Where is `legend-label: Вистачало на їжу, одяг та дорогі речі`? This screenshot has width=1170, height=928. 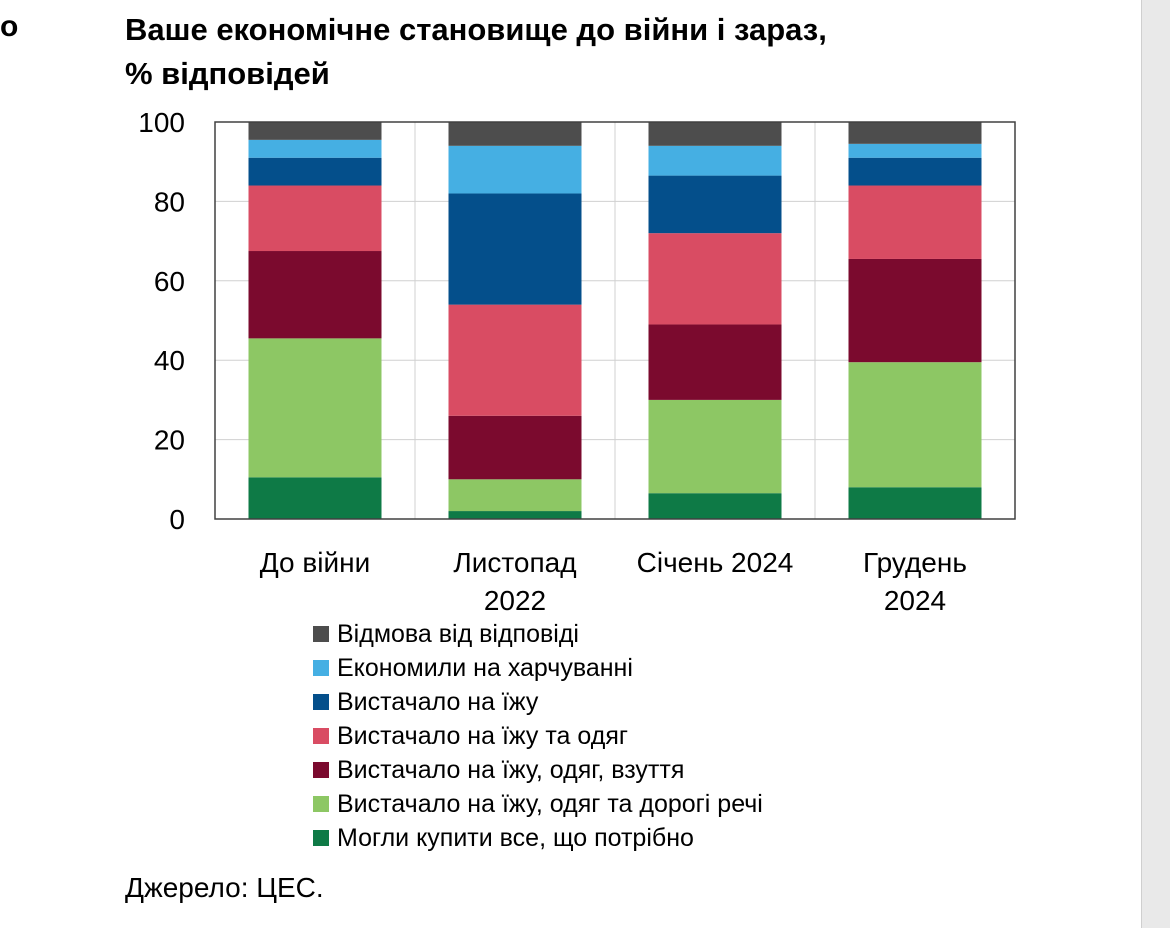
legend-label: Вистачало на їжу, одяг та дорогі речі is located at coordinates (550, 804).